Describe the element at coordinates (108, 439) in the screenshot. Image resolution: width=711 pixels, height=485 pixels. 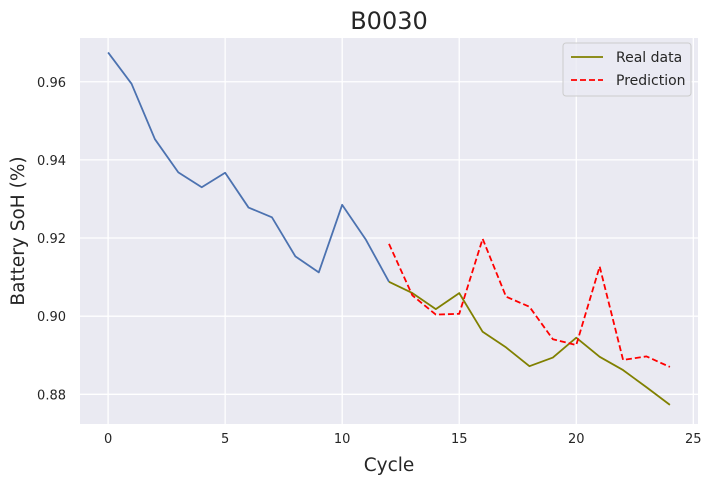
I see `x-tick-label: 0` at that location.